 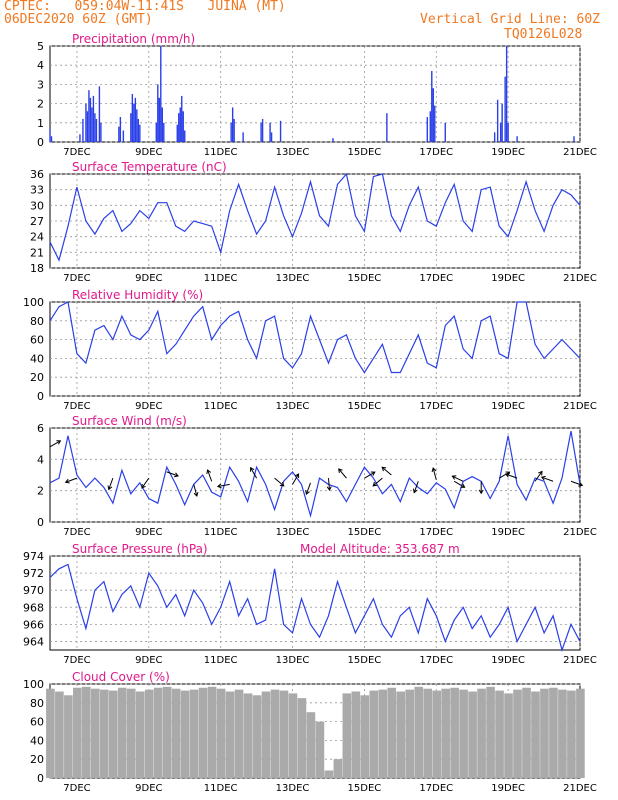 What do you see at coordinates (40, 65) in the screenshot?
I see `y-tick-label: 4` at bounding box center [40, 65].